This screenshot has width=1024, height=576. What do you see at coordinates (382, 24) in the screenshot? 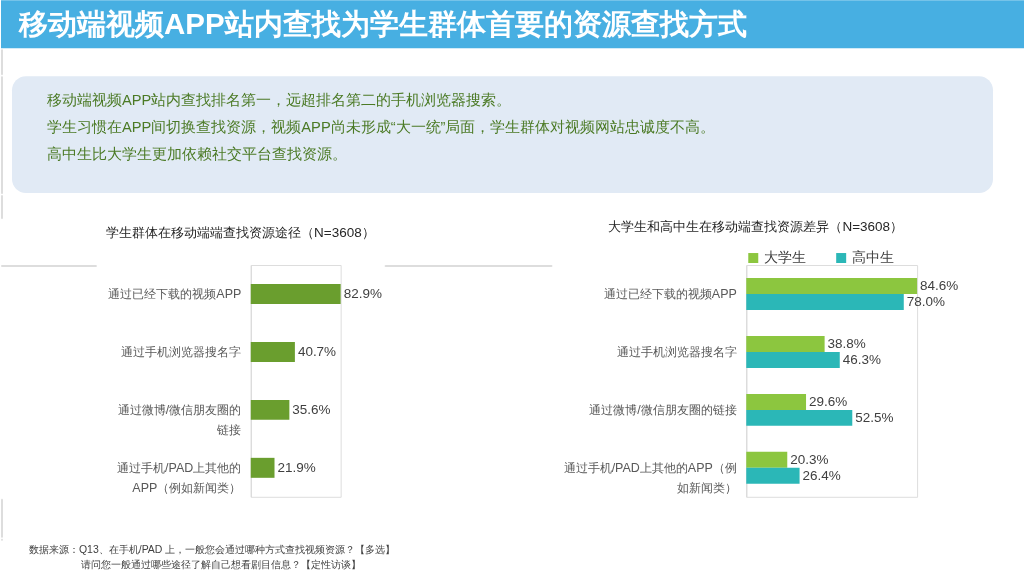
I see `text: 移动端视频APP站内查找为学生群体首要的资源查找方式` at bounding box center [382, 24].